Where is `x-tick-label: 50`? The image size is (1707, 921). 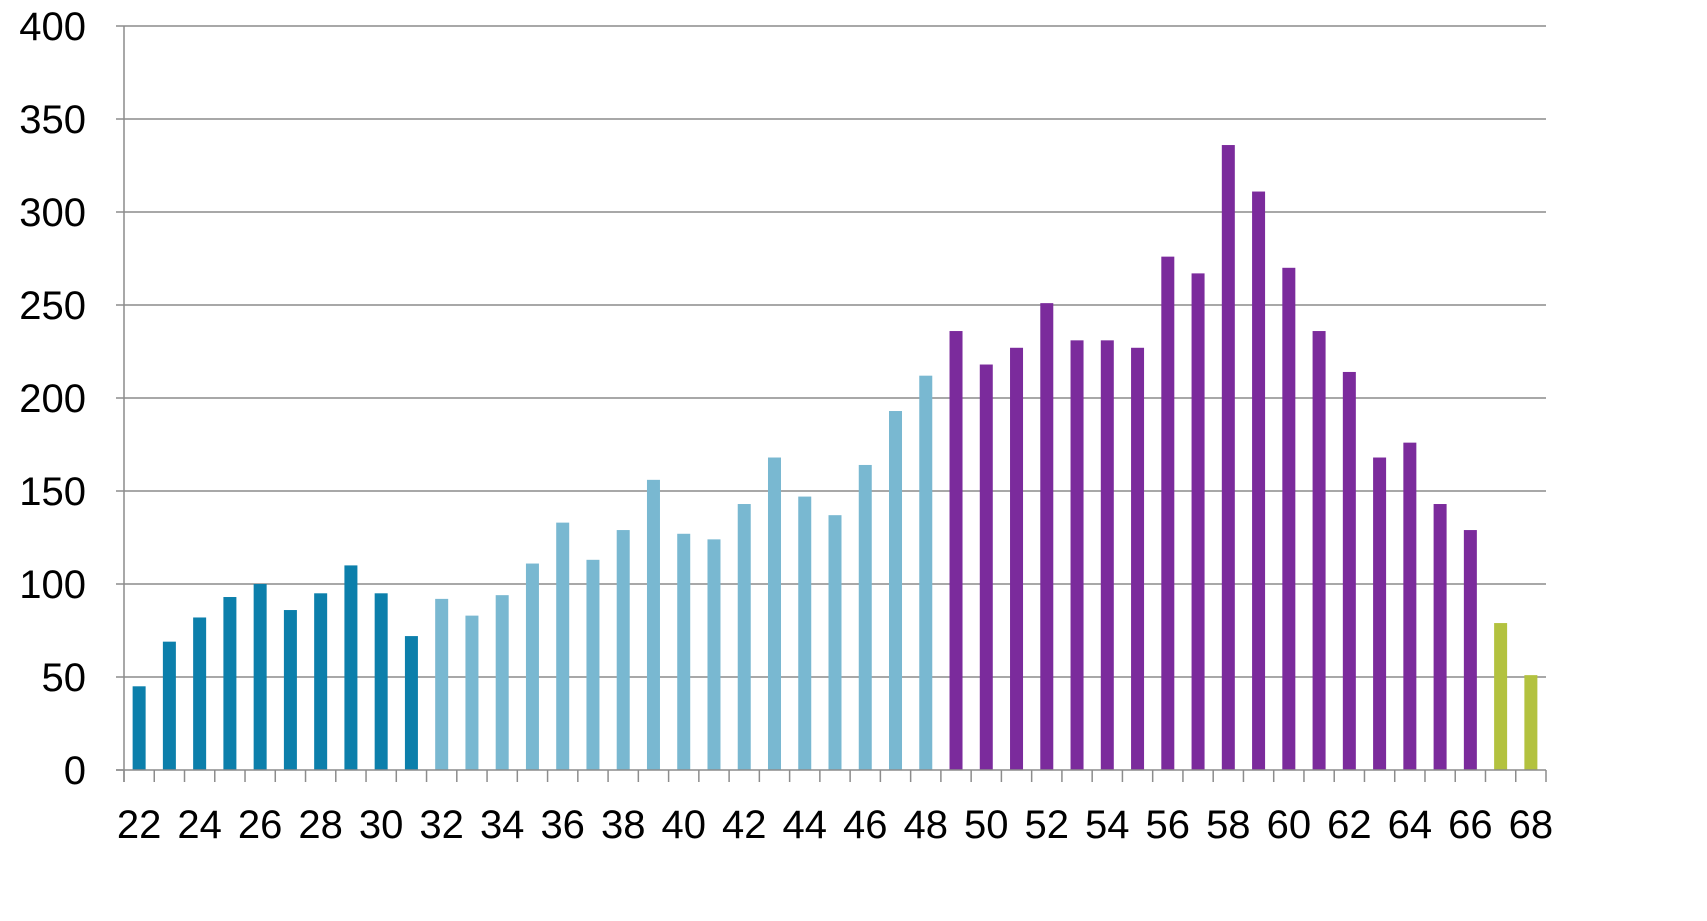
x-tick-label: 50 is located at coordinates (986, 825).